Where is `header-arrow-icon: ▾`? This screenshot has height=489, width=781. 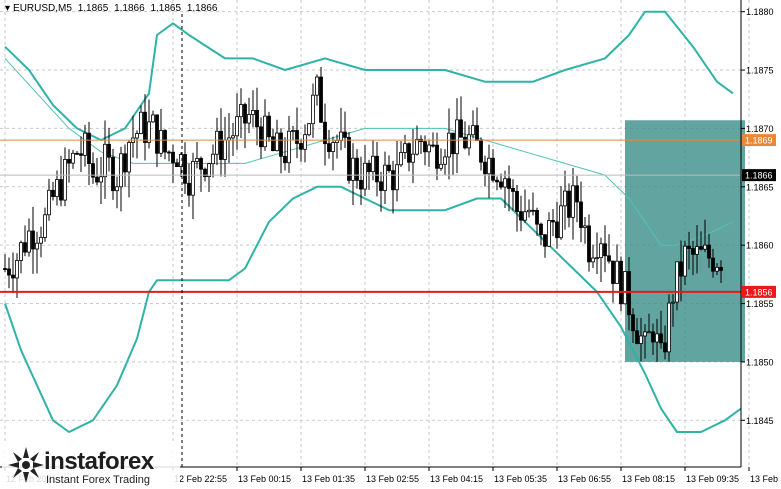
header-arrow-icon: ▾ is located at coordinates (8, 8).